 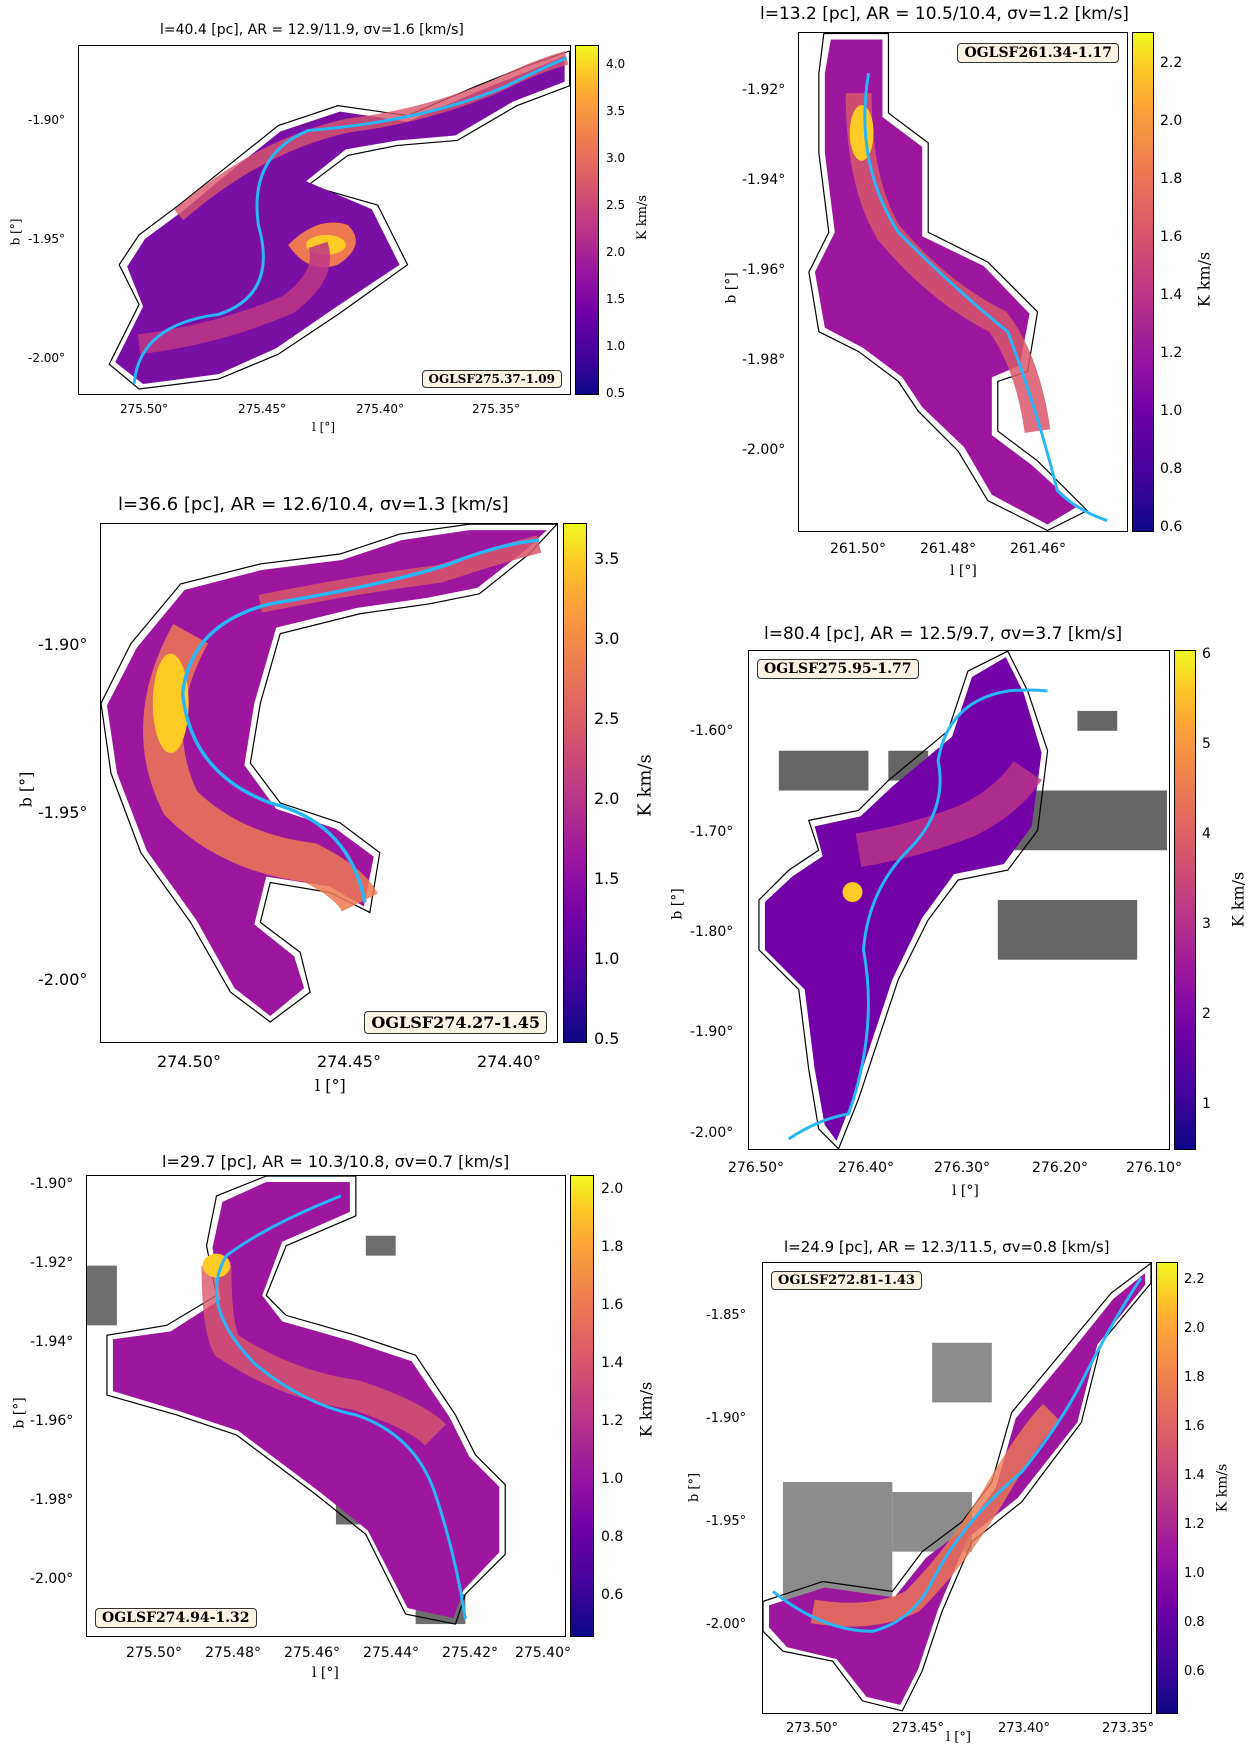 What do you see at coordinates (616, 393) in the screenshot?
I see `cbar-tick: 0.5` at bounding box center [616, 393].